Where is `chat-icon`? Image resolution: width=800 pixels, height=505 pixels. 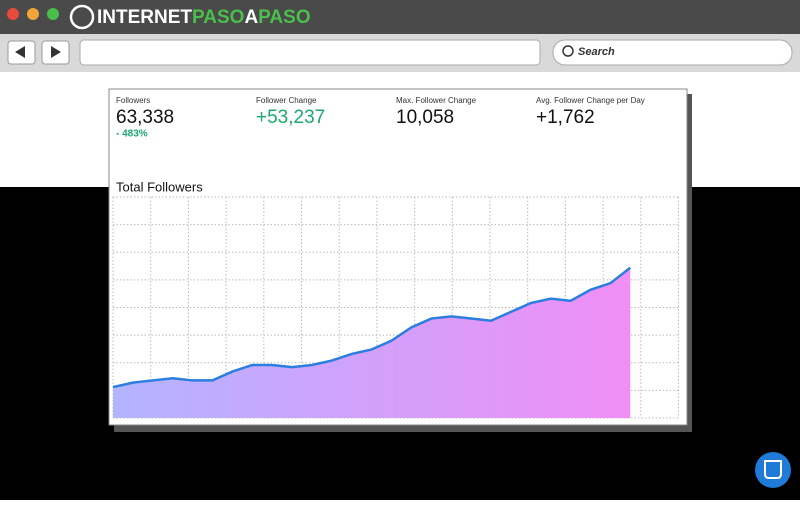 chat-icon is located at coordinates (773, 469).